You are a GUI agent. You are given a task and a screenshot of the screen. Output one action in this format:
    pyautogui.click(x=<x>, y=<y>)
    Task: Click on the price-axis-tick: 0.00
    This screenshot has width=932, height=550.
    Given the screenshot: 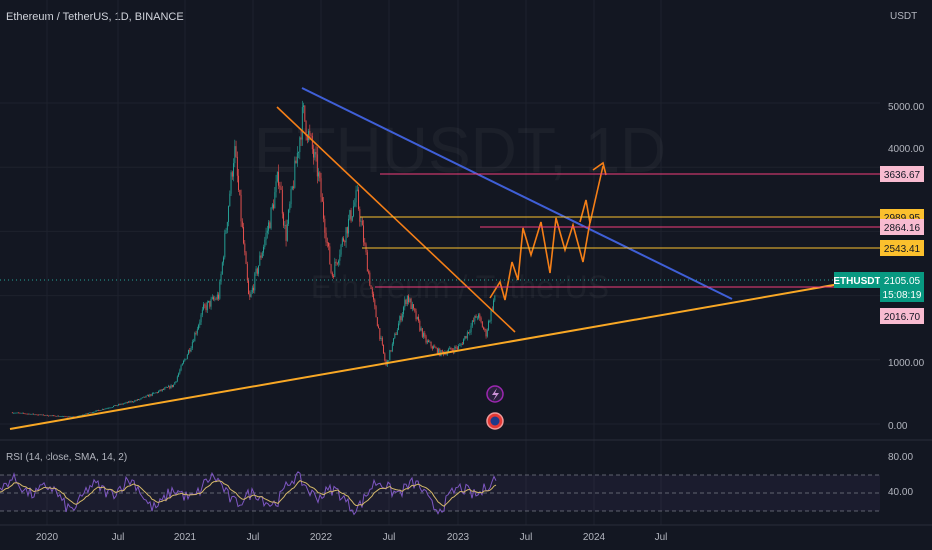 What is the action you would take?
    pyautogui.click(x=898, y=426)
    